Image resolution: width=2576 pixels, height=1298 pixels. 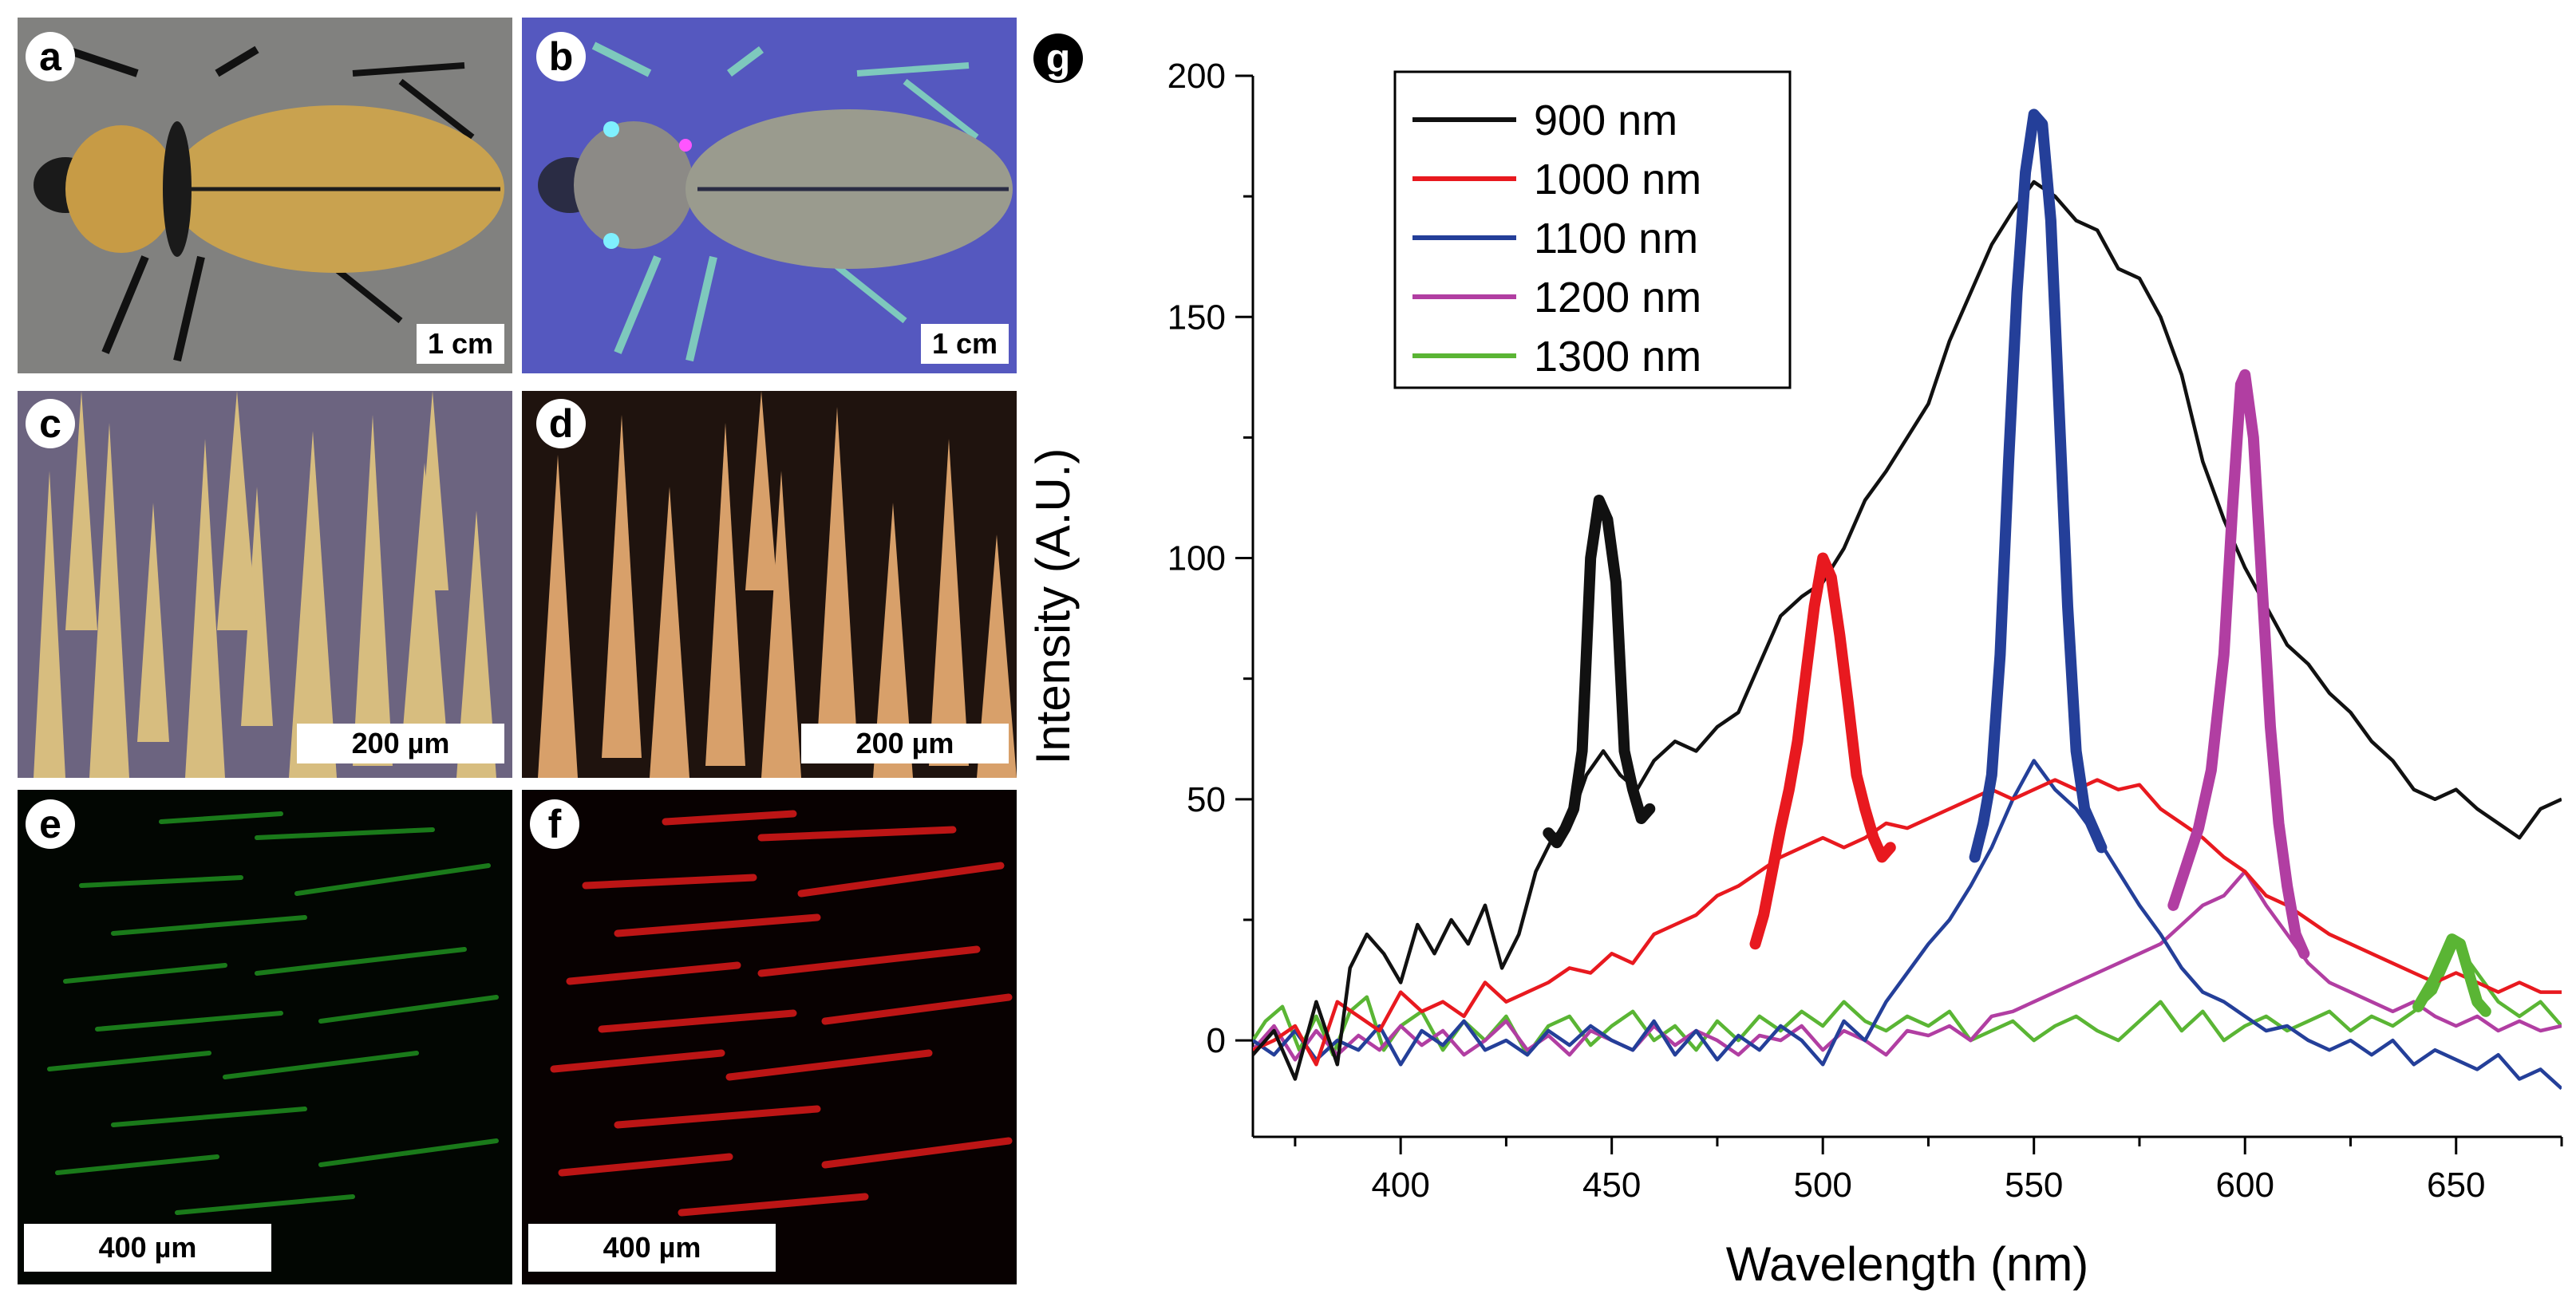 I want to click on highlighted-peak-s1000, so click(x=1822, y=751).